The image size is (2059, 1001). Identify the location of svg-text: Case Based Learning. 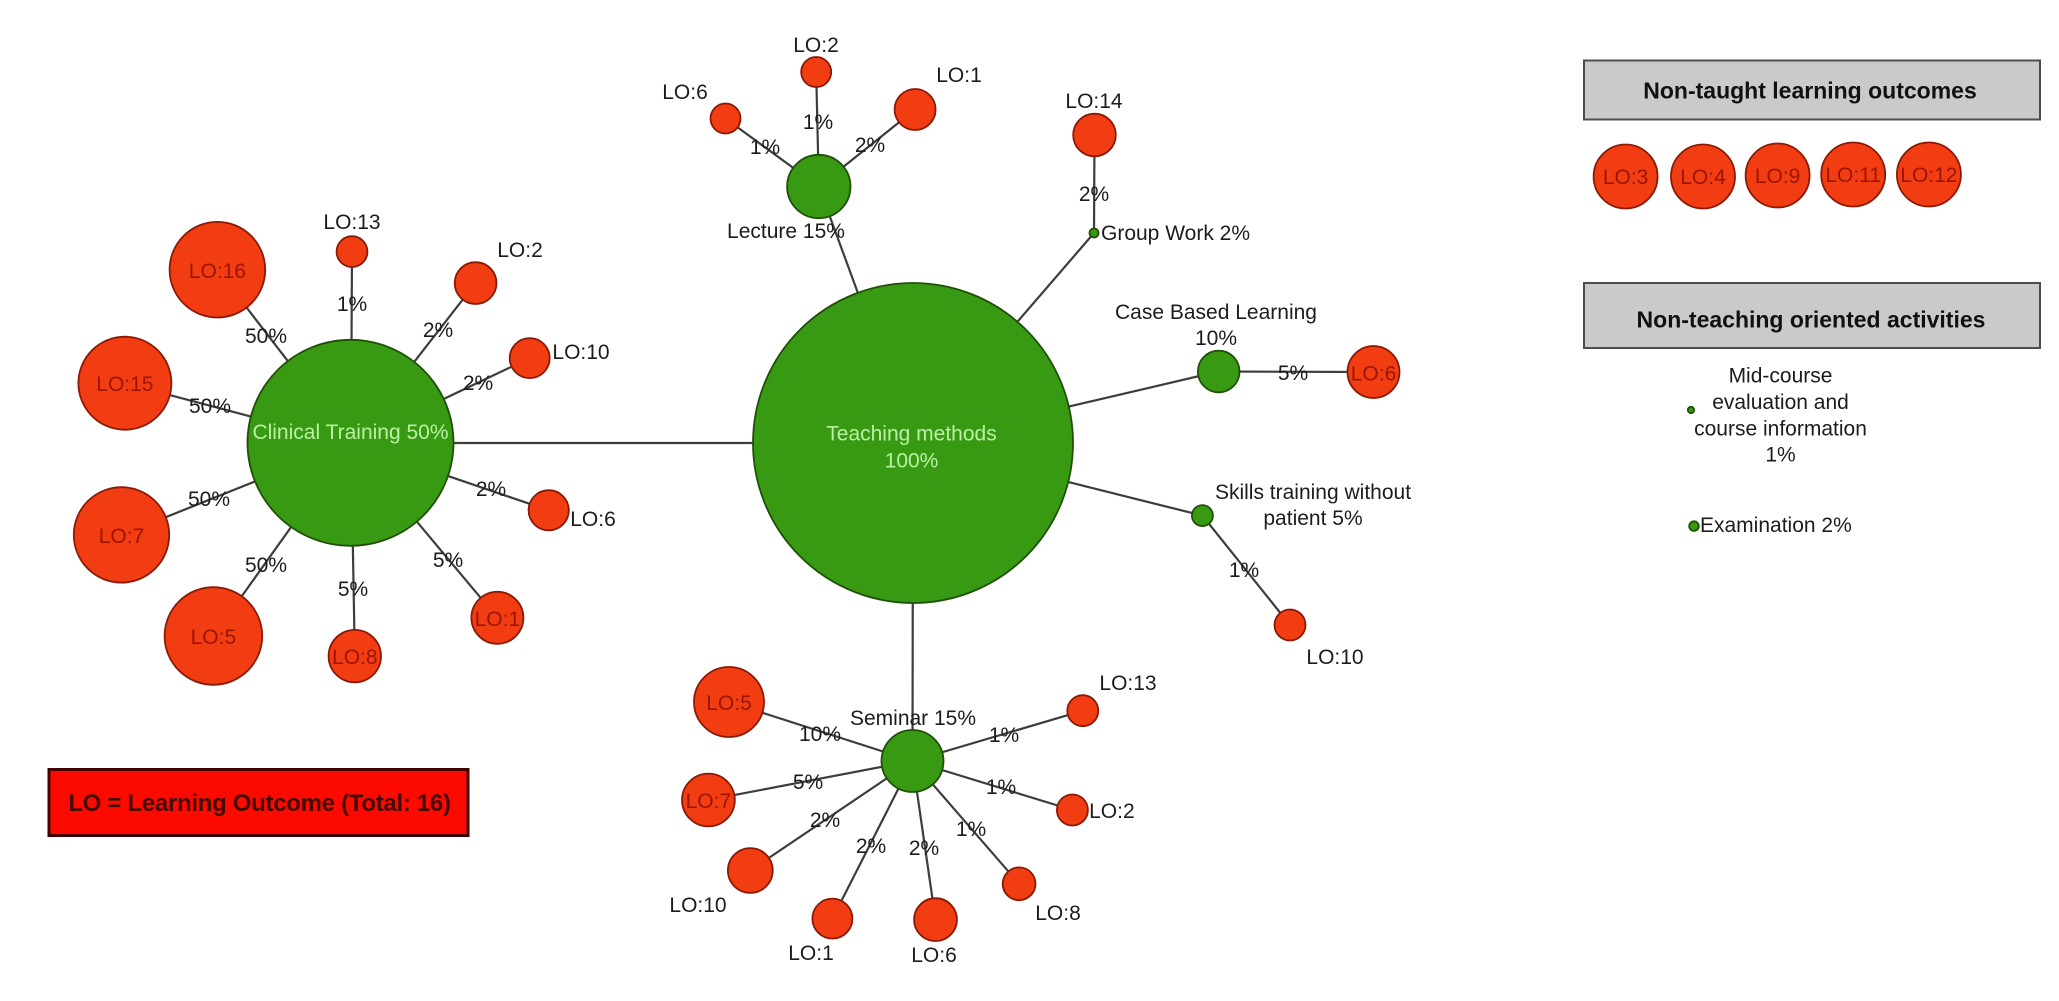
(1216, 312).